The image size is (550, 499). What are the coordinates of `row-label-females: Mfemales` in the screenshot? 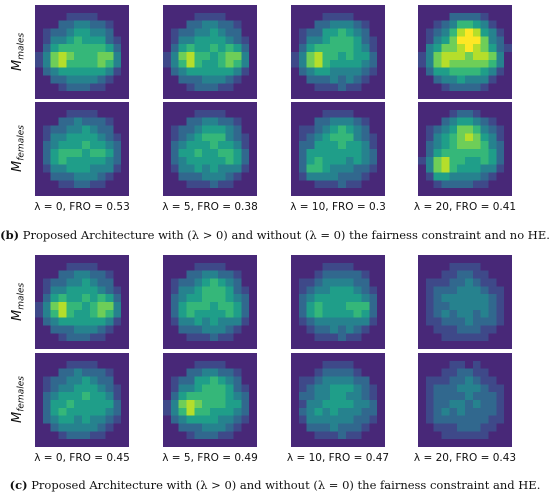 It's located at (18, 149).